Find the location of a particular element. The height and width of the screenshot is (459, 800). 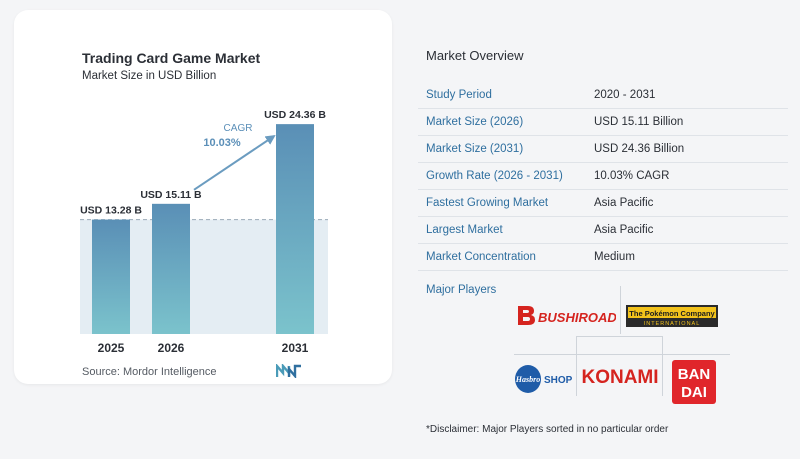

overview-row: Fastest Growing Market Asia Pacific is located at coordinates (603, 203).